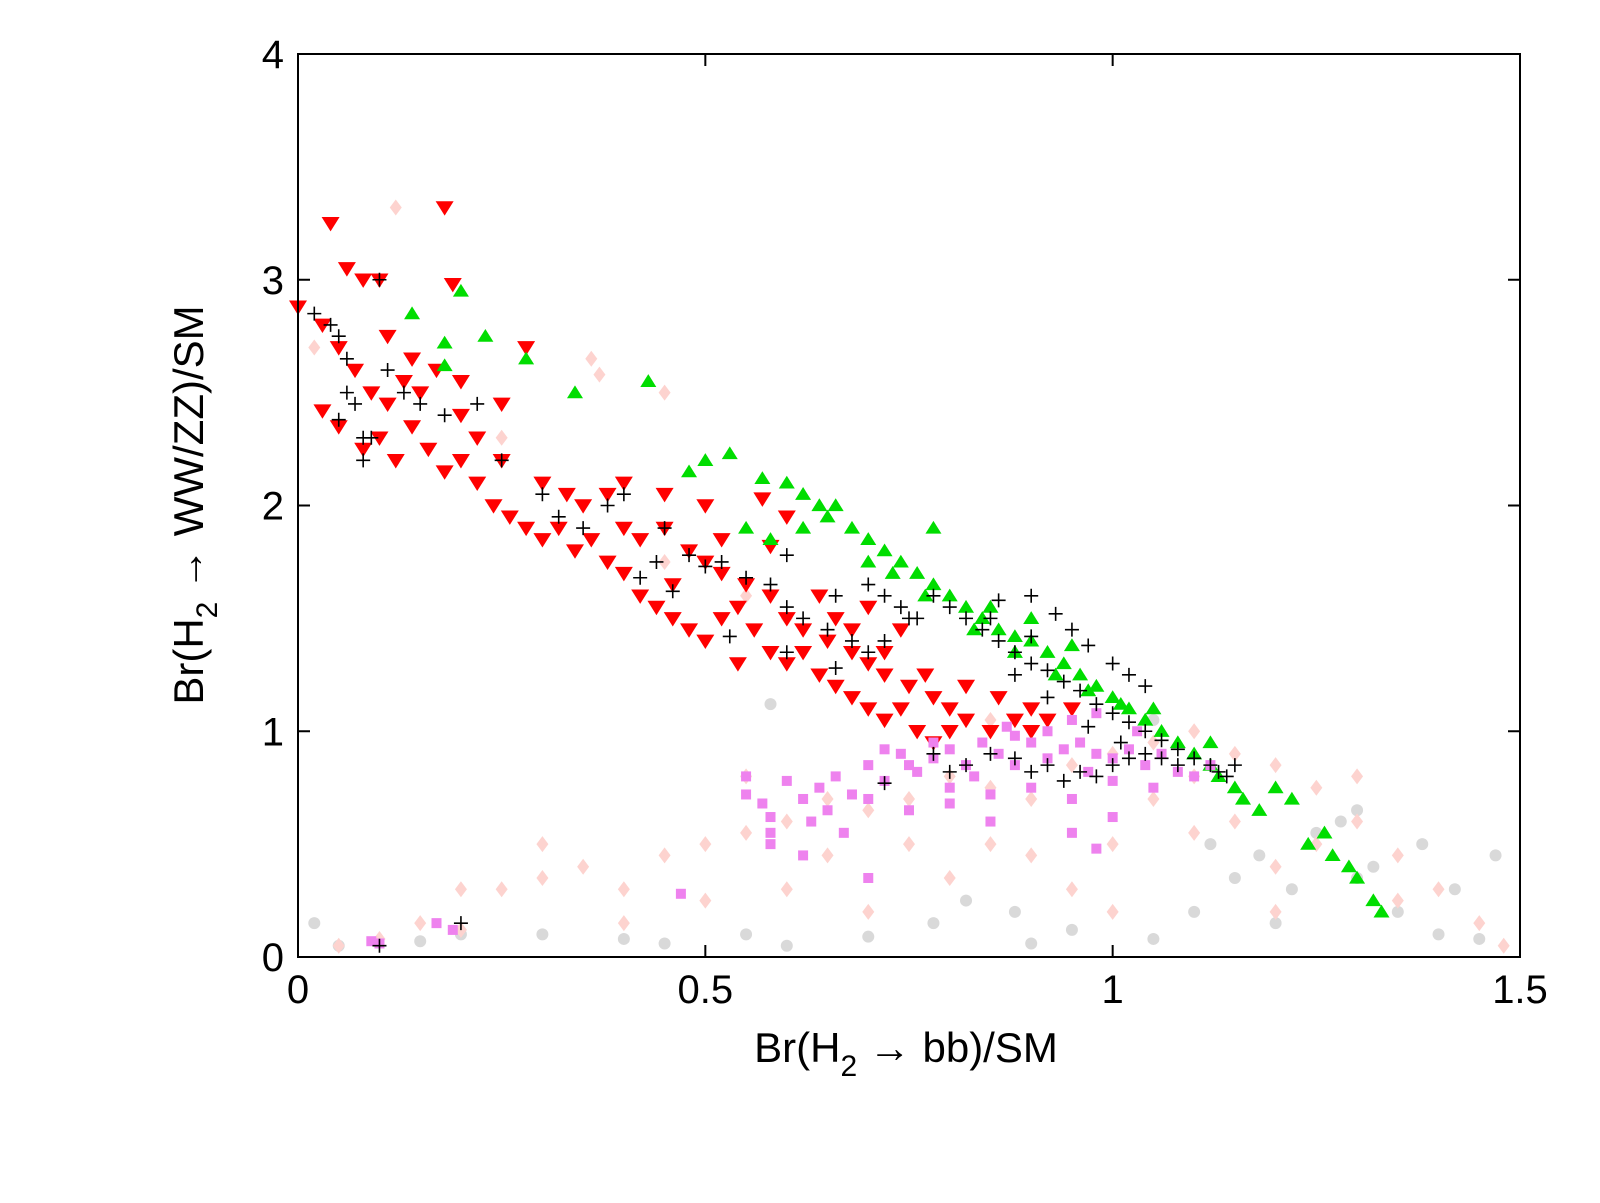  I want to click on y-axis-title-suffix: → WW/ZZ)/SM, so click(188, 453).